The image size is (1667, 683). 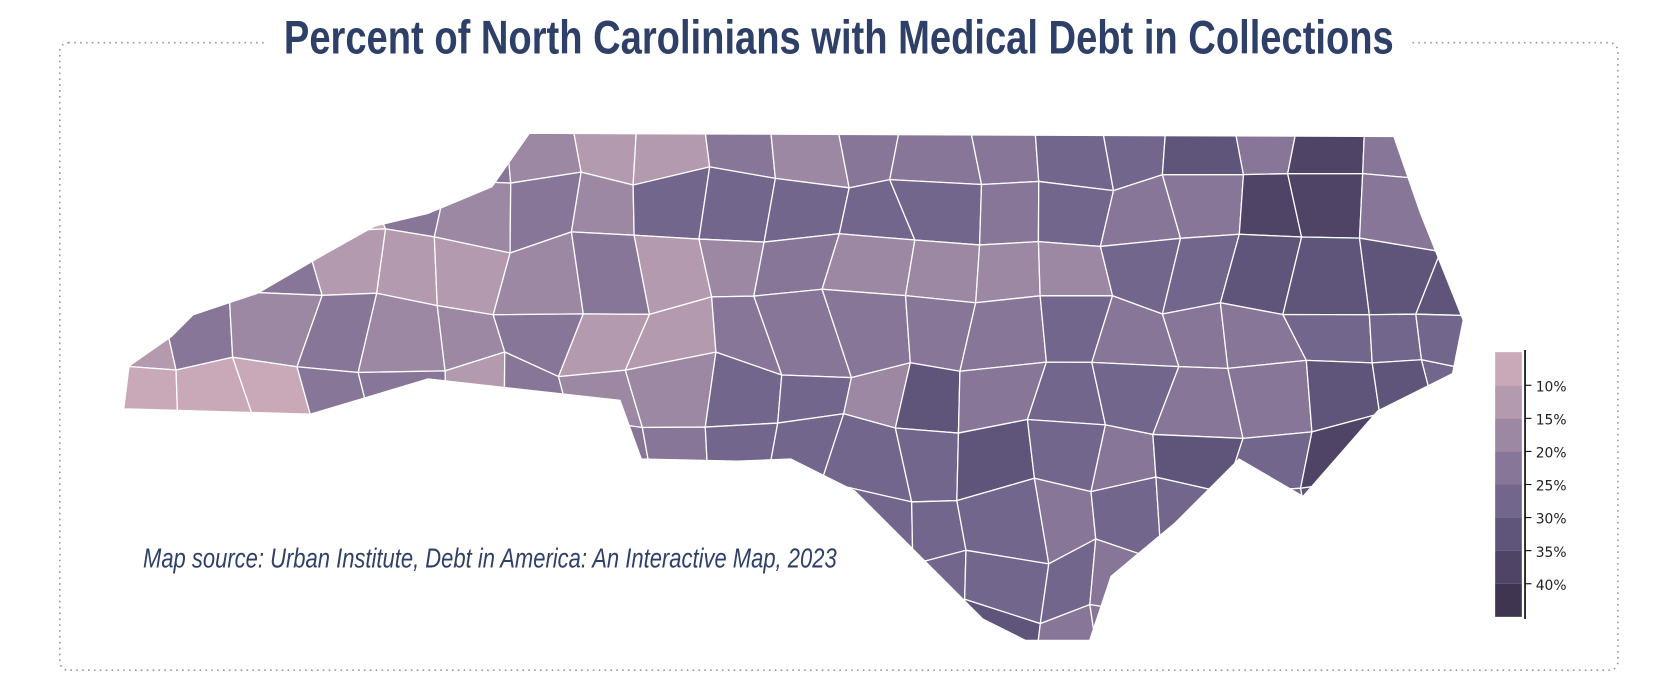 What do you see at coordinates (1551, 553) in the screenshot?
I see `legend-label: 35%` at bounding box center [1551, 553].